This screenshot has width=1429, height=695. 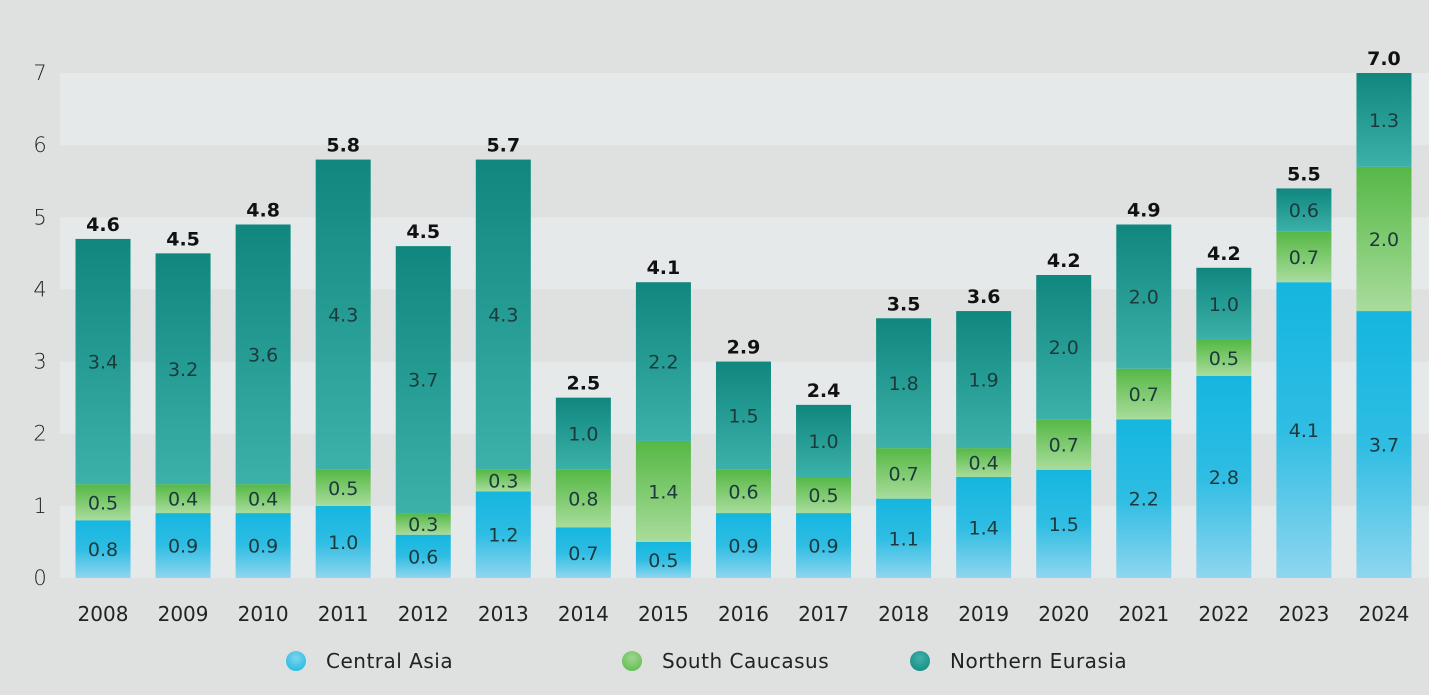 What do you see at coordinates (103, 614) in the screenshot?
I see `x-tick-label: 2008` at bounding box center [103, 614].